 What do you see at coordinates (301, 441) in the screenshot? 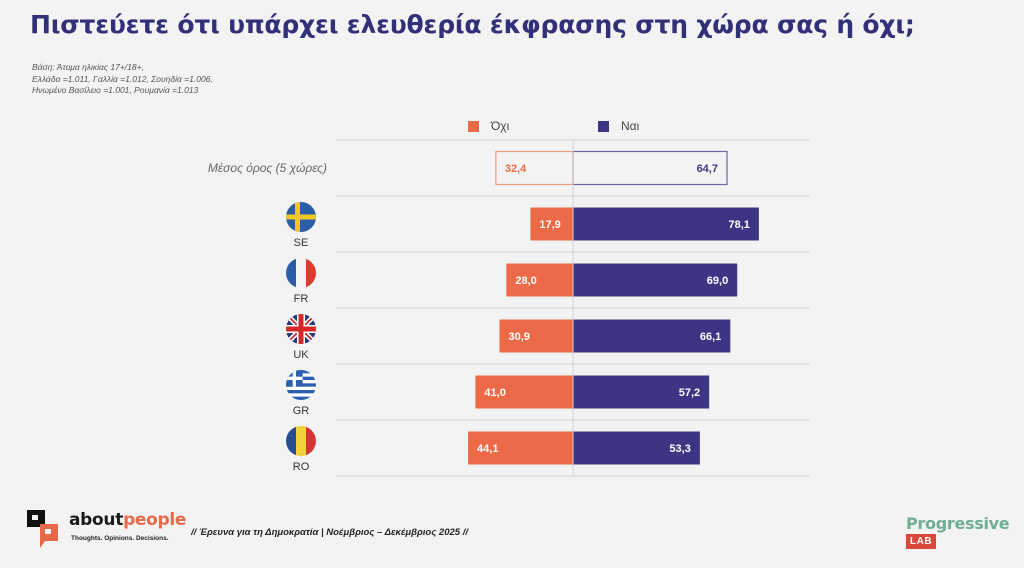
I see `romania-flag-icon` at bounding box center [301, 441].